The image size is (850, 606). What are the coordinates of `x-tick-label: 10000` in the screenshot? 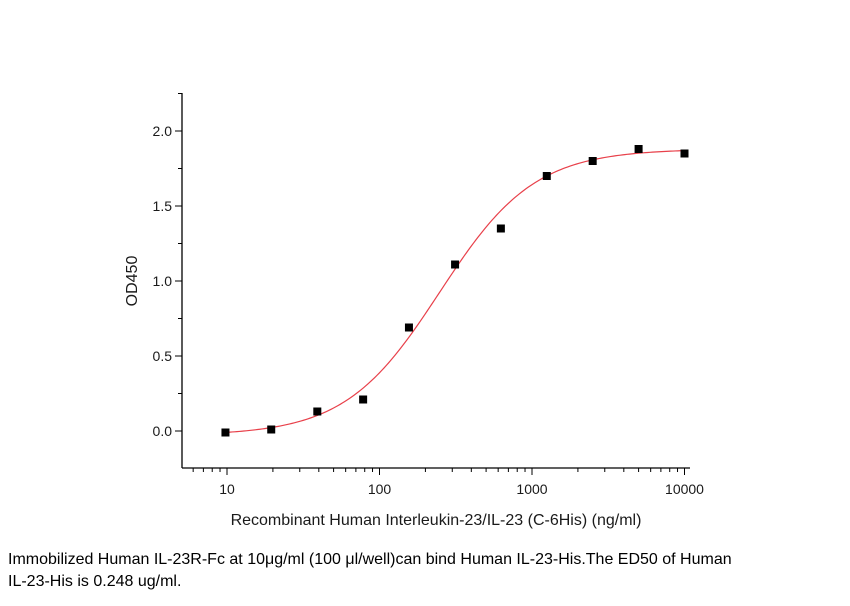 It's located at (684, 489).